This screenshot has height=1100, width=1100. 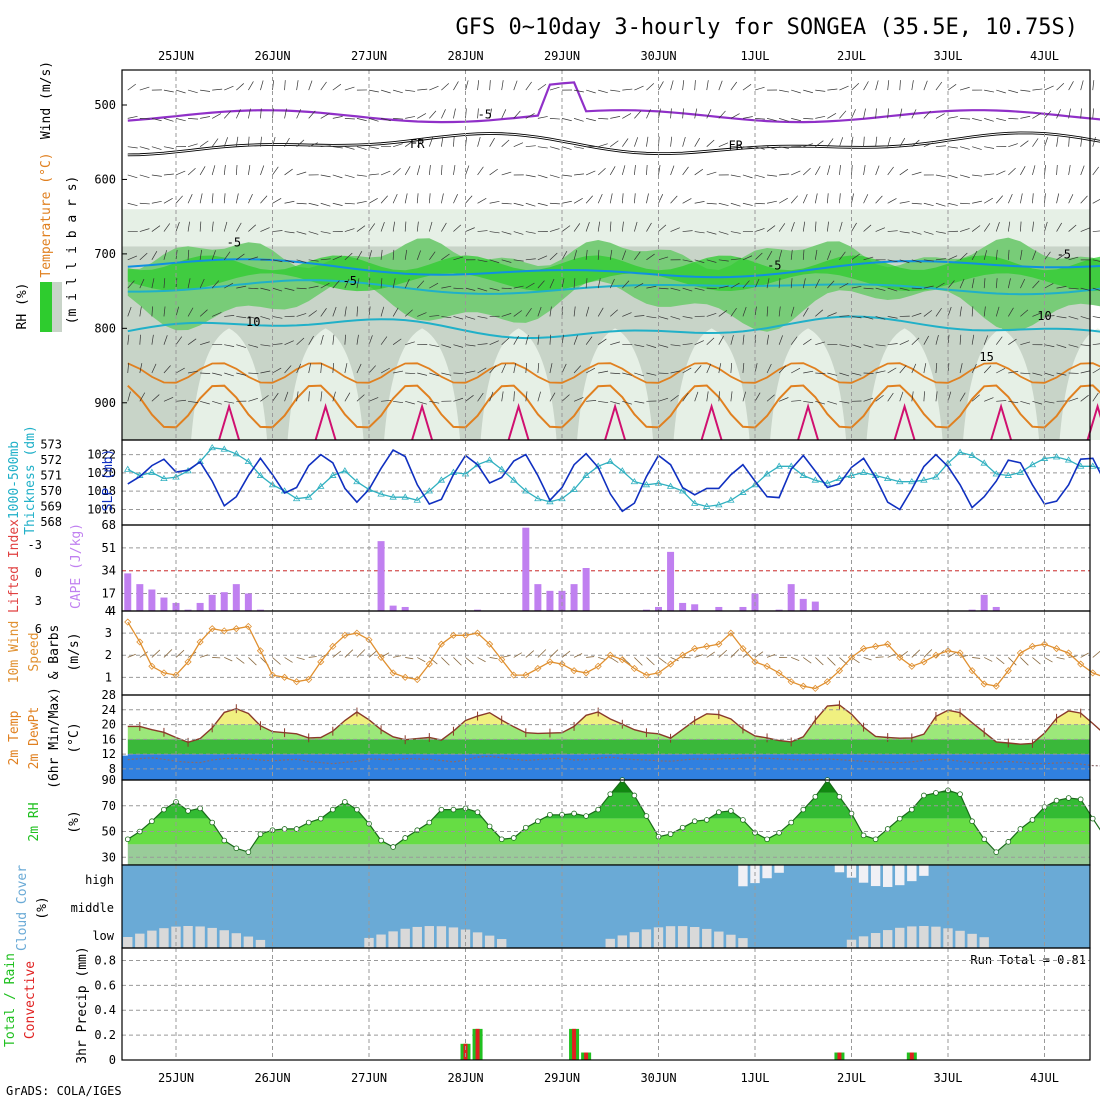 What do you see at coordinates (1044, 56) in the screenshot?
I see `date-label-top: 4JUL` at bounding box center [1044, 56].